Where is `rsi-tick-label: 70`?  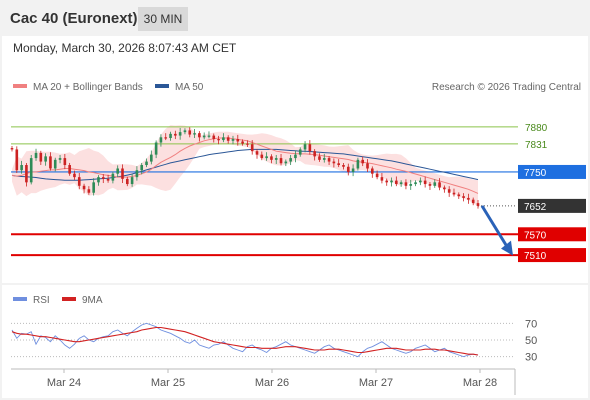 rsi-tick-label: 70 is located at coordinates (531, 324).